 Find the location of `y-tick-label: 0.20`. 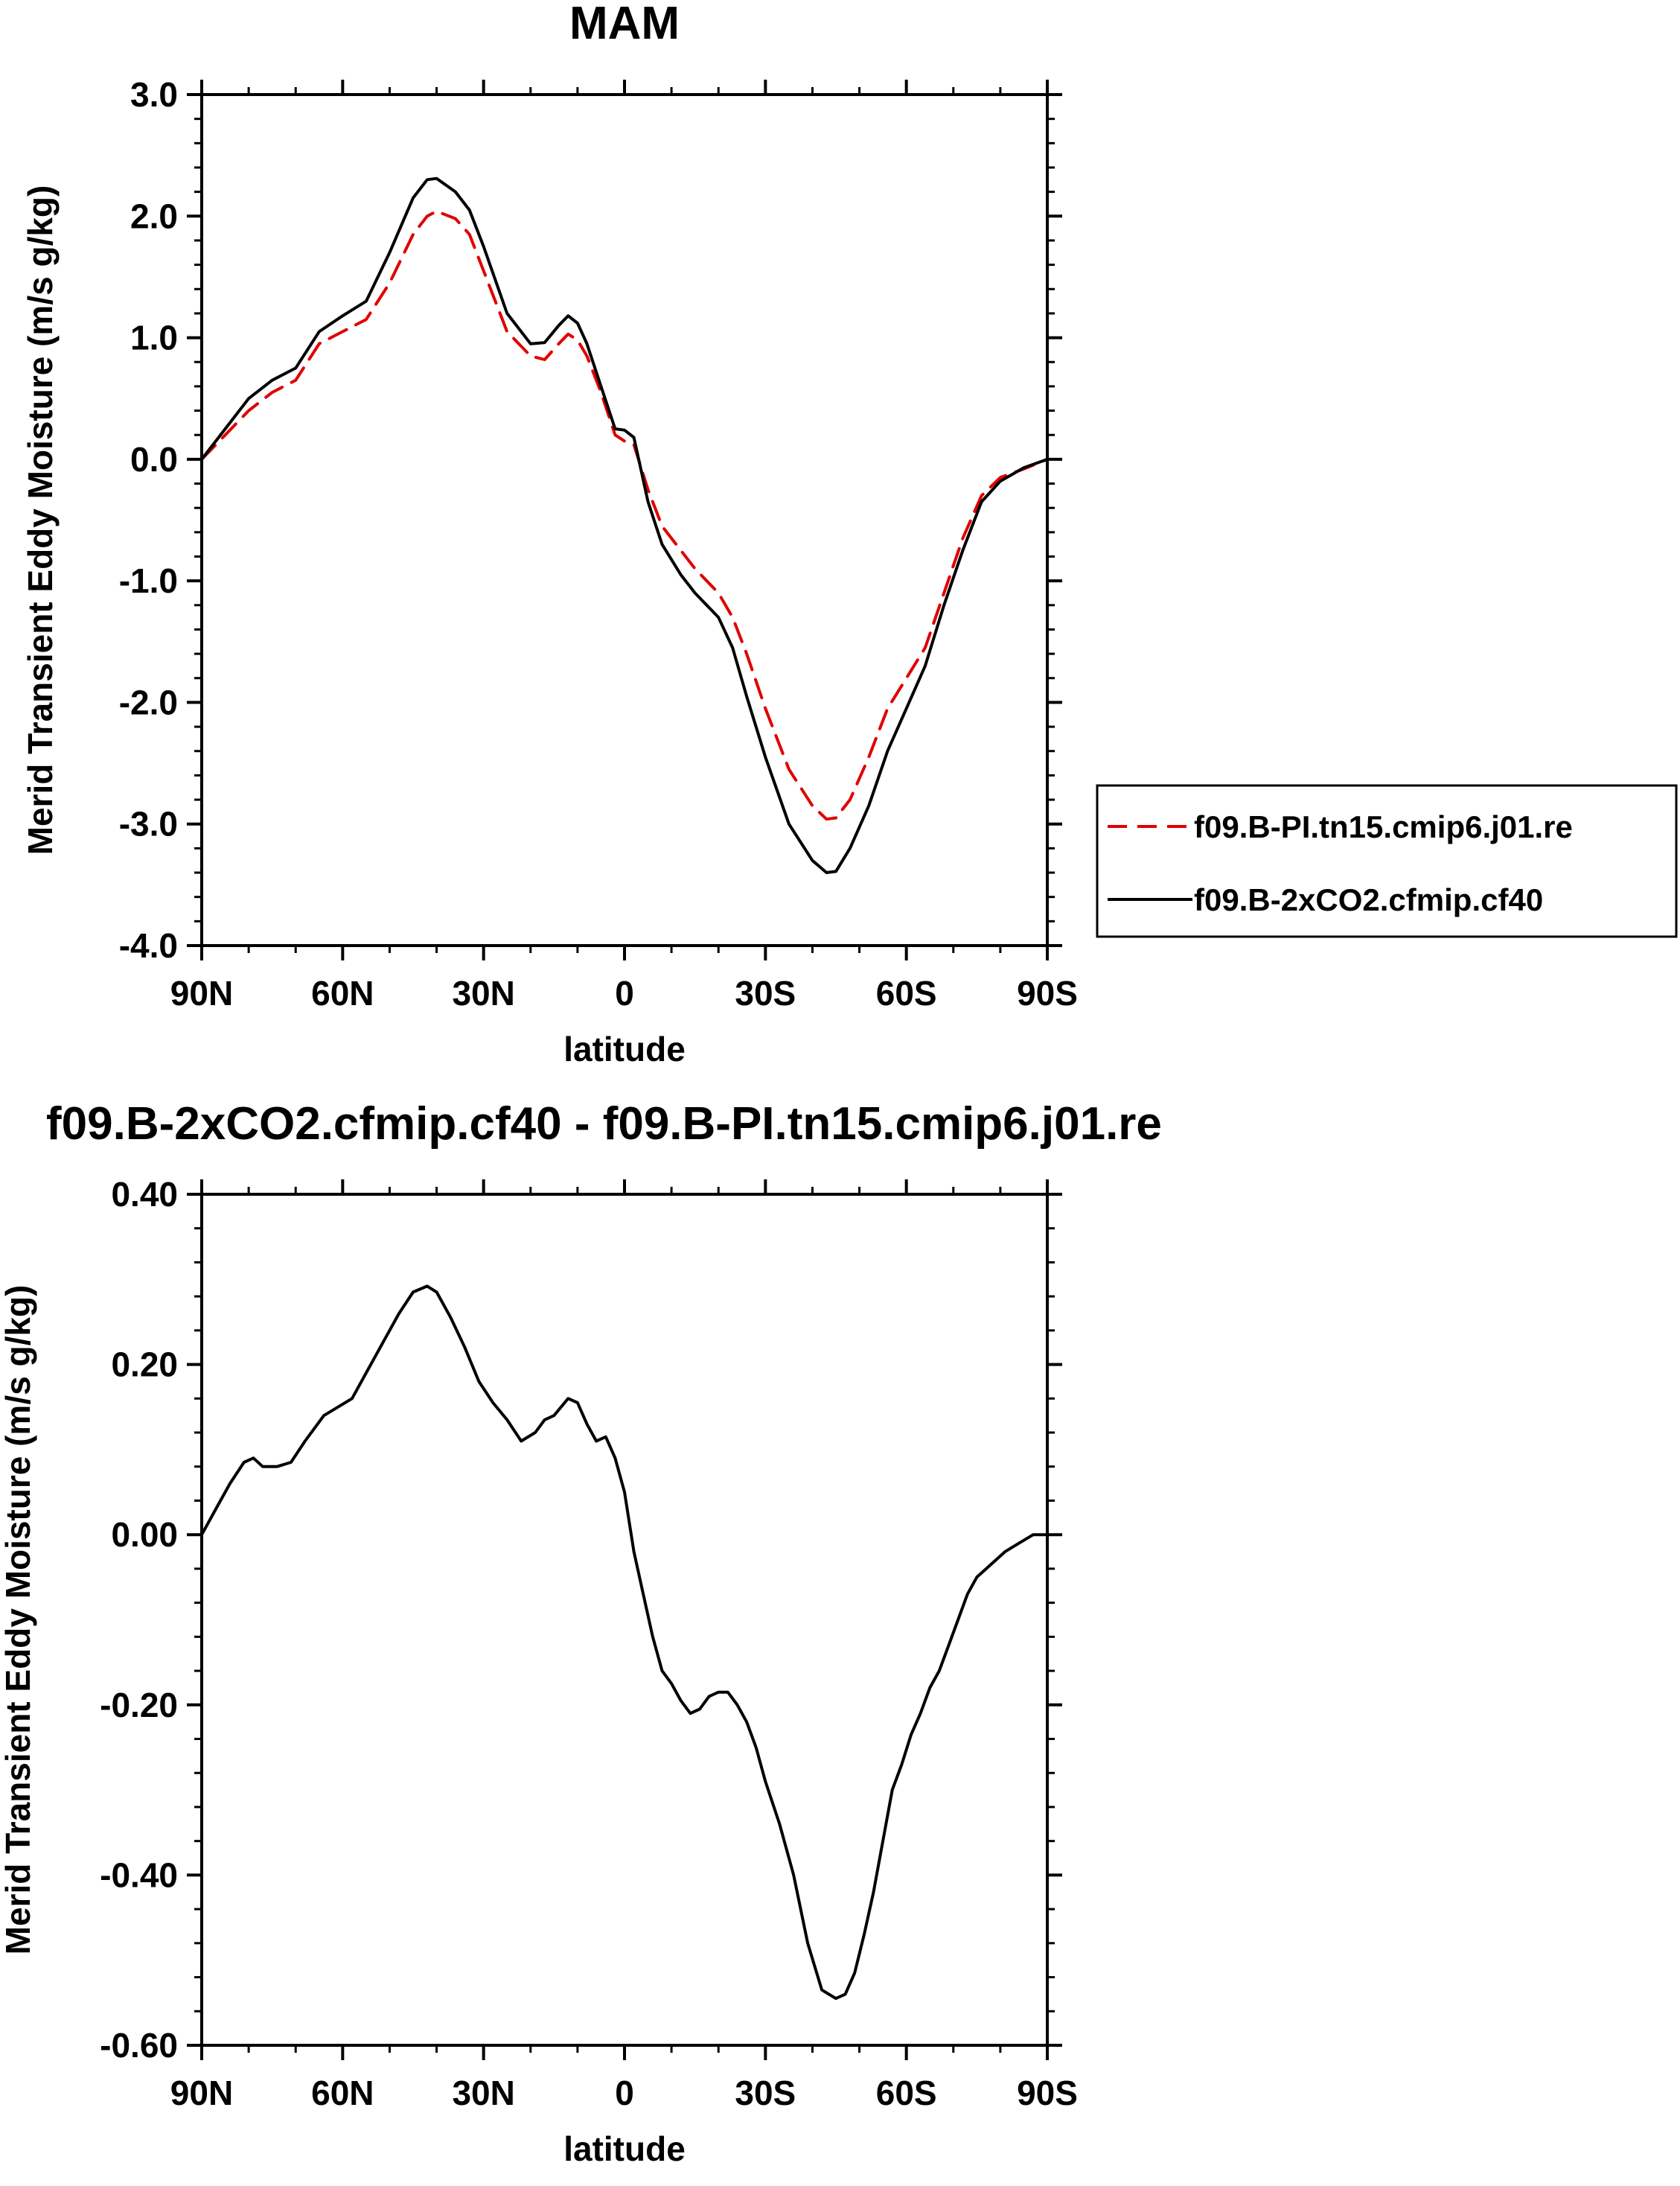

y-tick-label: 0.20 is located at coordinates (144, 1364).